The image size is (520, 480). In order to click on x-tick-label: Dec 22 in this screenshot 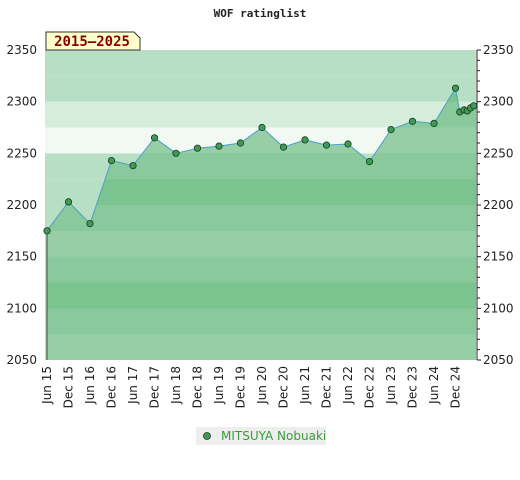, I will do `click(370, 387)`.